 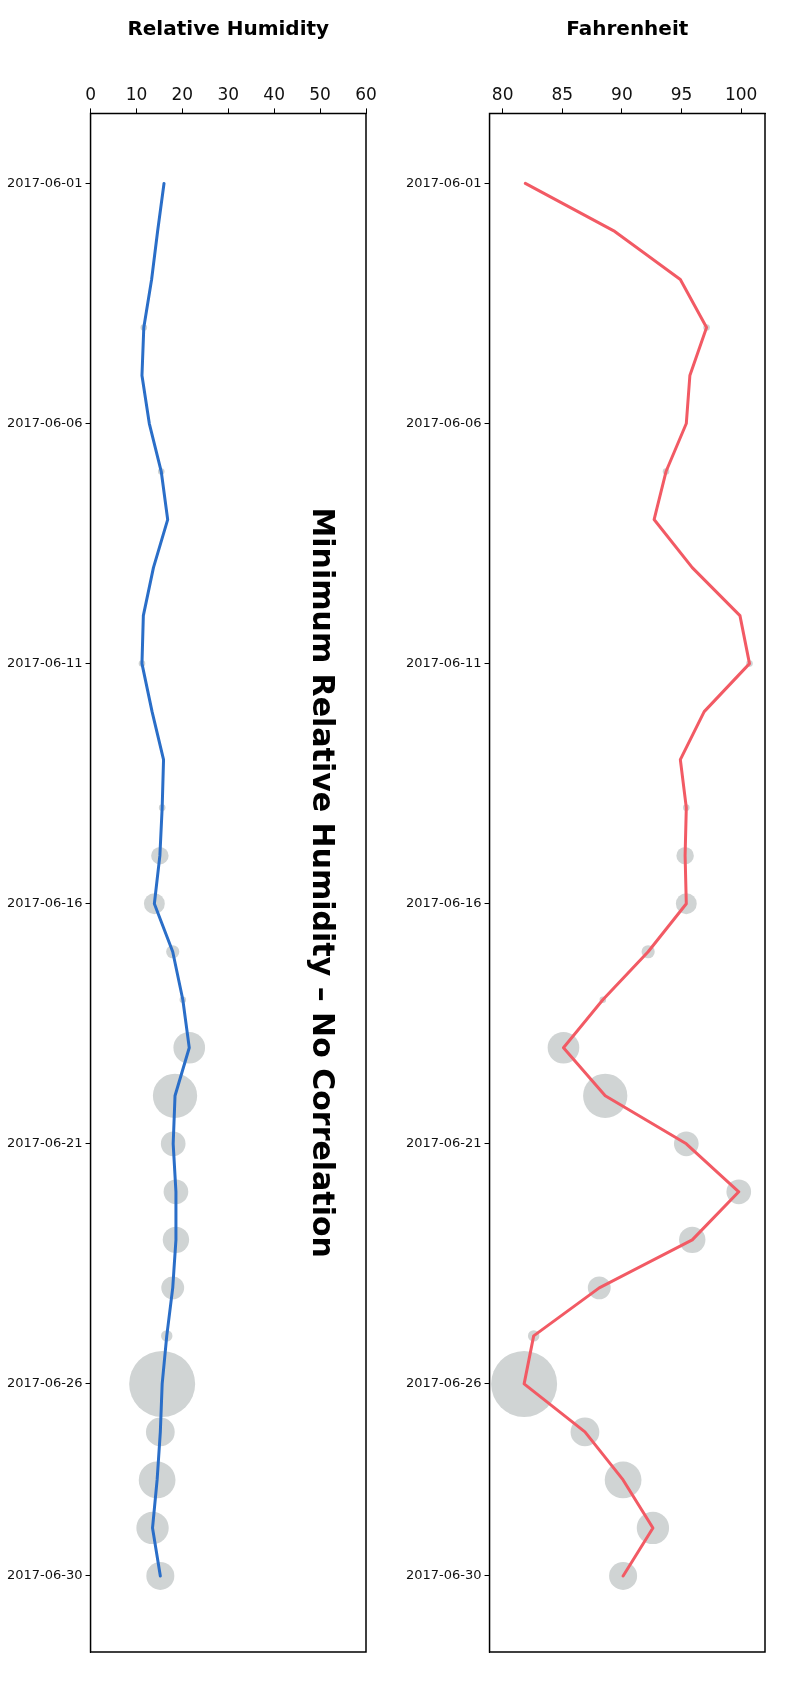 I want to click on x-tick-label: 50, so click(x=320, y=93).